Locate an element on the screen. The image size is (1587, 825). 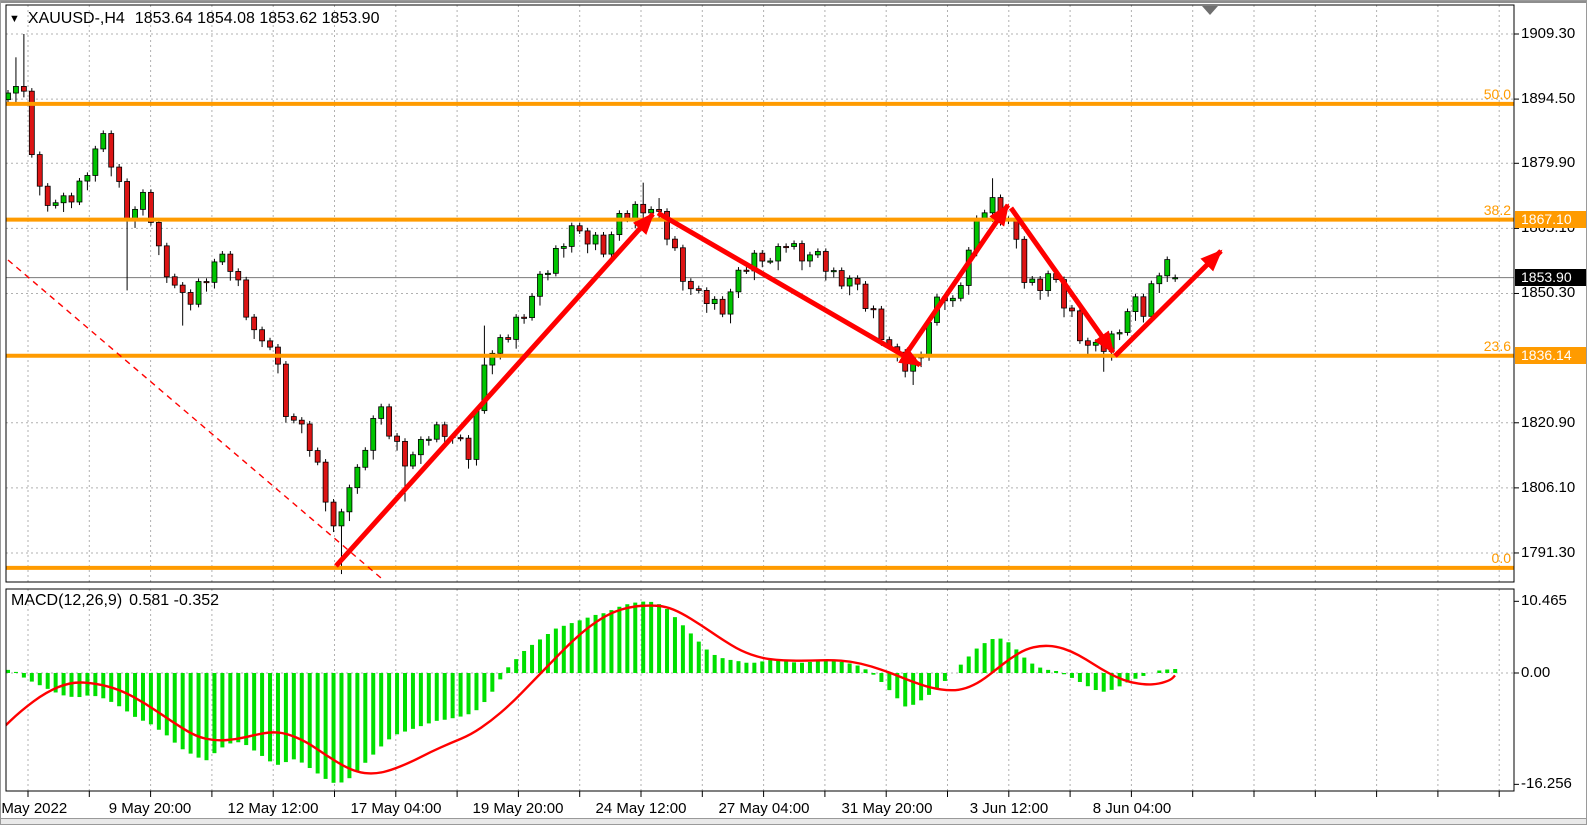
macd-indicator-label: MACD(12,26,9) 0.581 -0.352 is located at coordinates (115, 601).